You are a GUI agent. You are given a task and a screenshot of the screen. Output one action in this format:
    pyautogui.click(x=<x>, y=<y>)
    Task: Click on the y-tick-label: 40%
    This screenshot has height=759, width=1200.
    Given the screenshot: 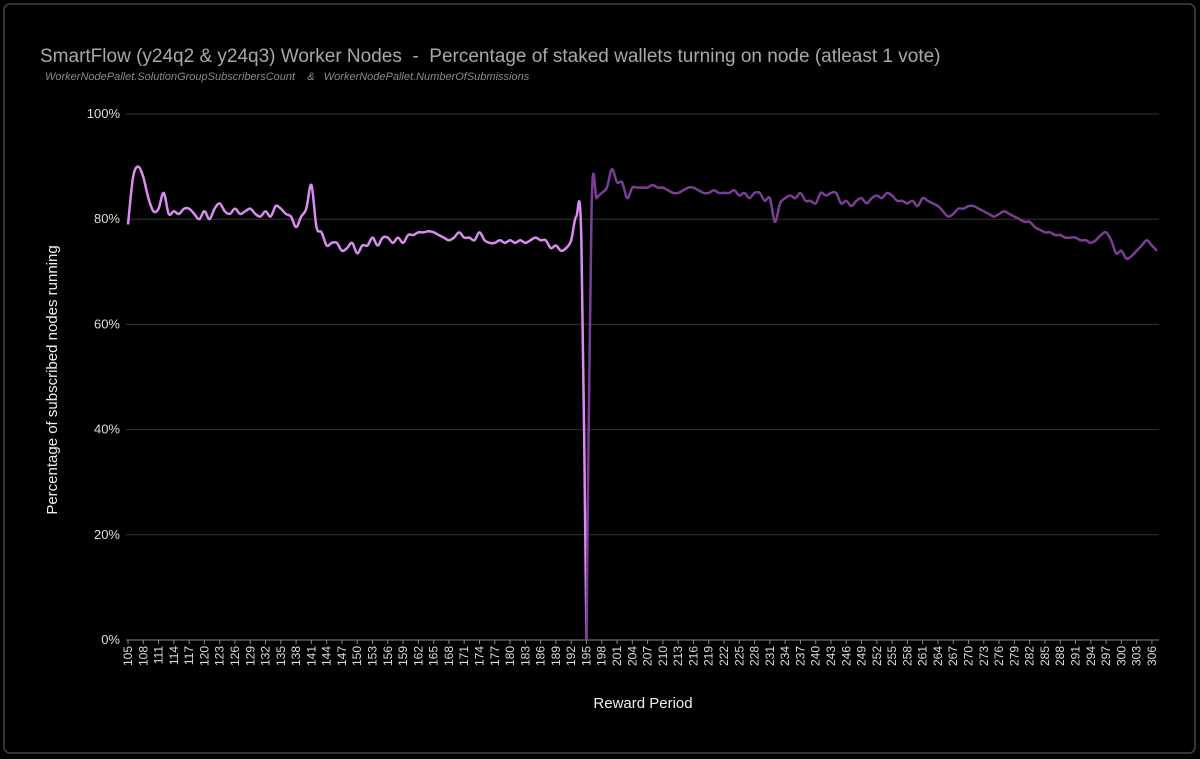 What is the action you would take?
    pyautogui.click(x=107, y=429)
    